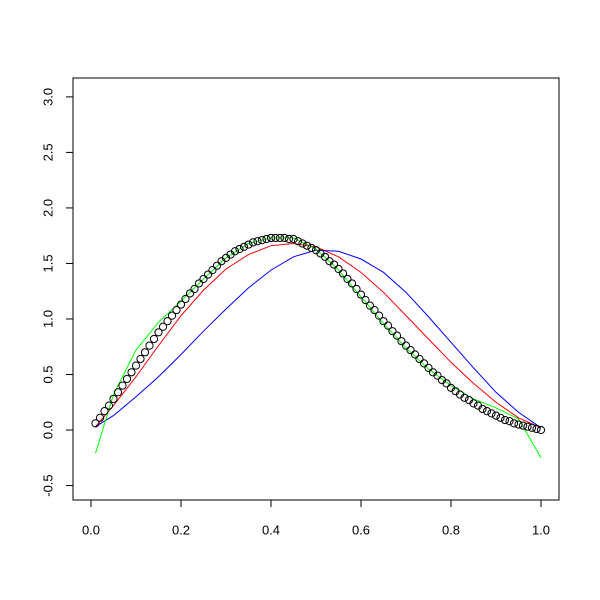 The image size is (600, 600). Describe the element at coordinates (47, 430) in the screenshot. I see `y-tick-label: 0.0` at that location.